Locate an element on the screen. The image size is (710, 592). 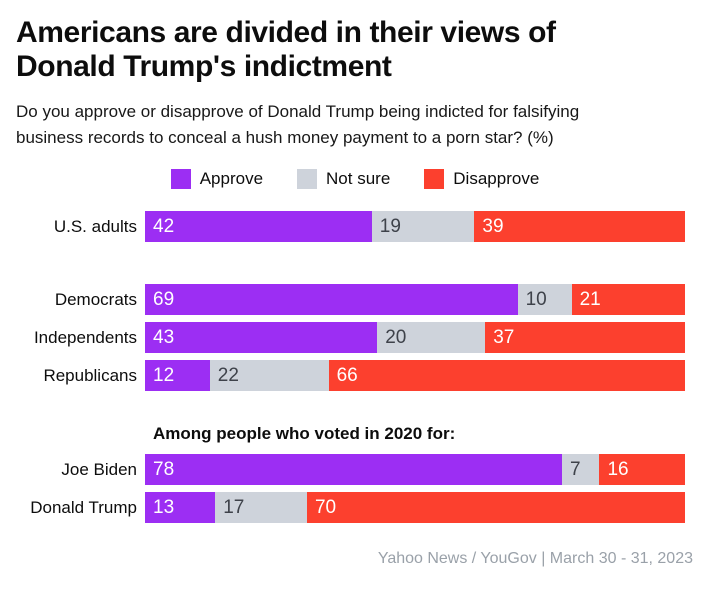
bar-row-donald-trump: Donald Trump 13 17 70 is located at coordinates (355, 508).